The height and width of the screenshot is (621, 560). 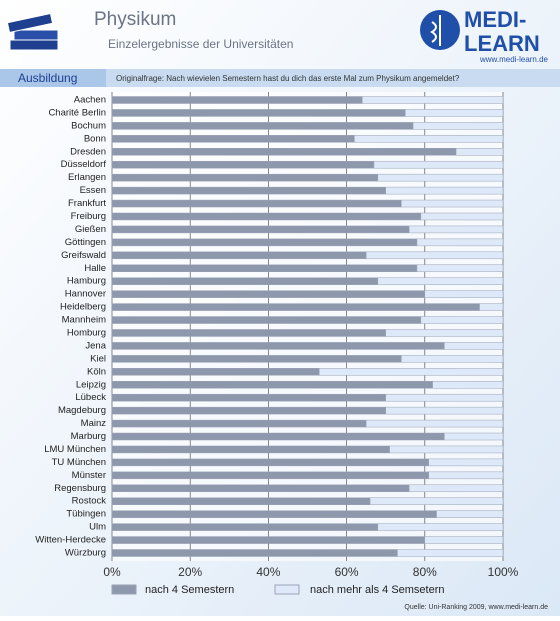 I want to click on legend-label: nach 4 Semestern, so click(x=189, y=590).